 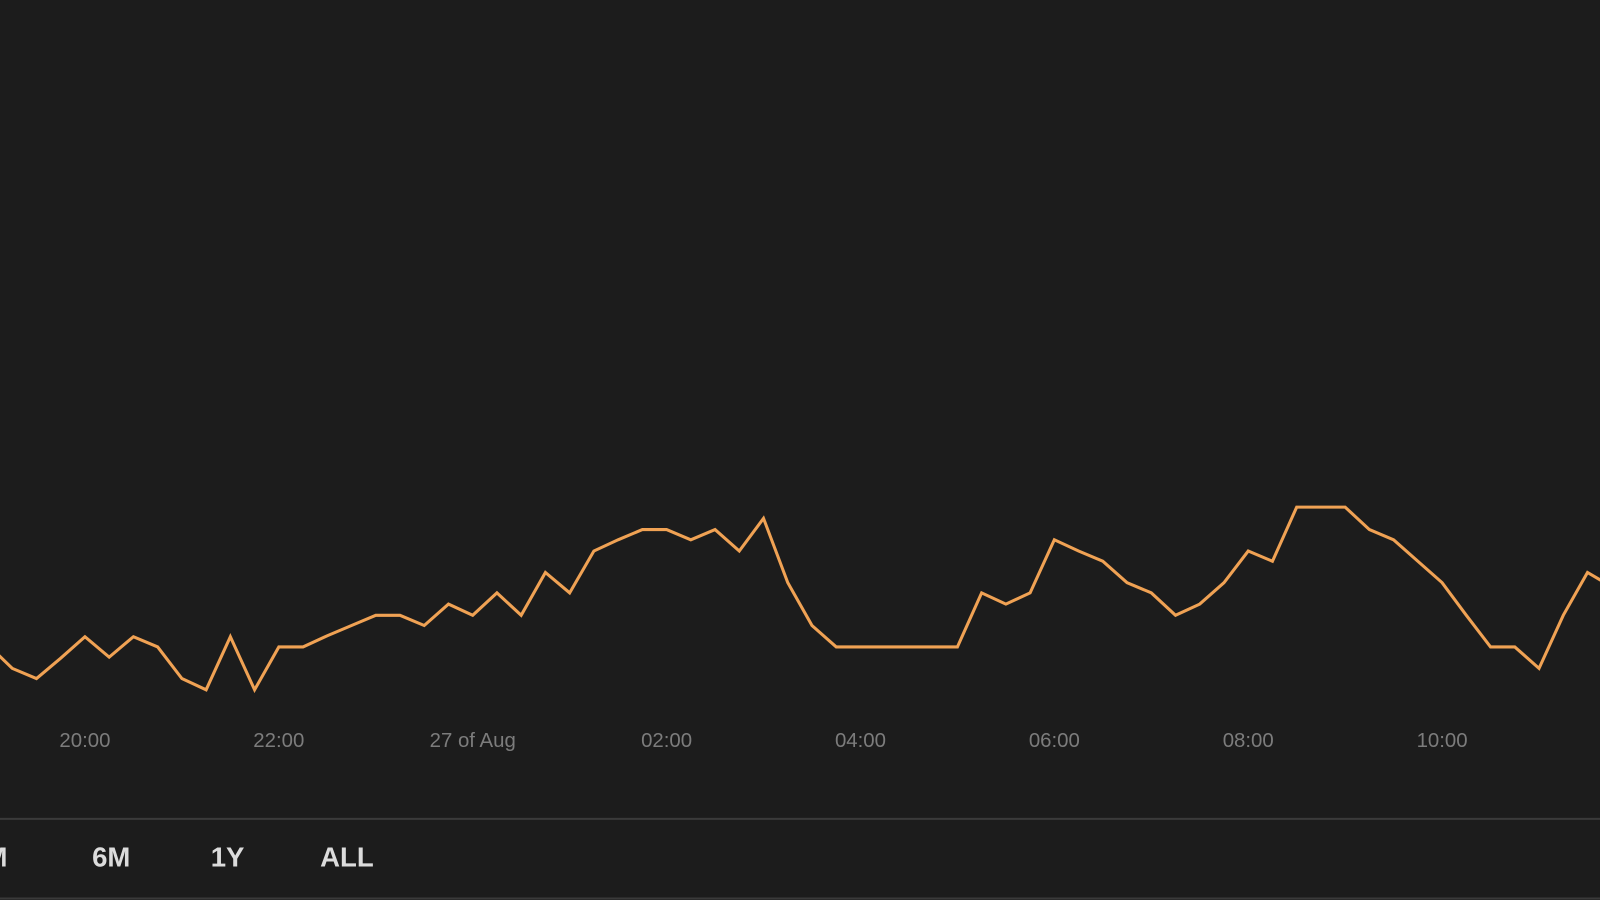 I want to click on x-tick-label: 27 of Aug, so click(x=473, y=741).